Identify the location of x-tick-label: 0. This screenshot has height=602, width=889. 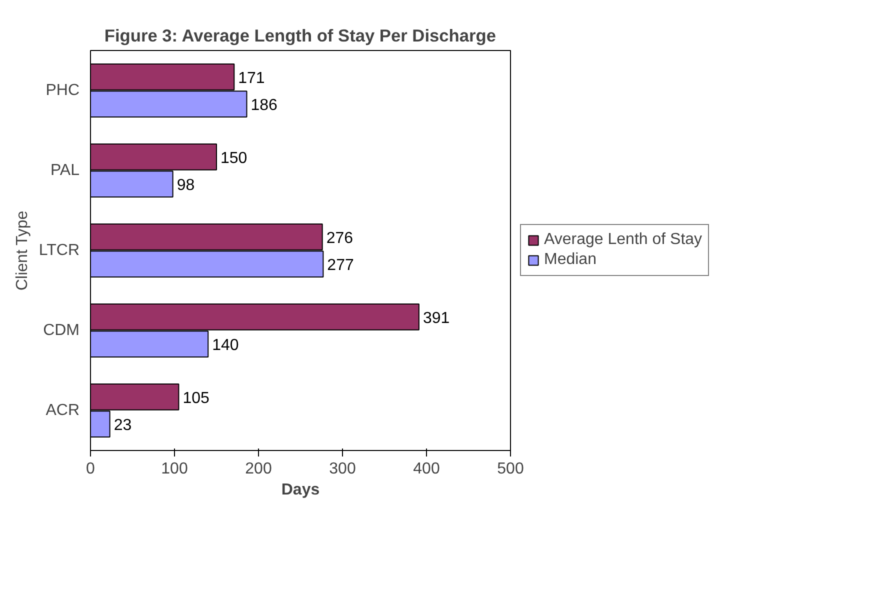
(91, 469).